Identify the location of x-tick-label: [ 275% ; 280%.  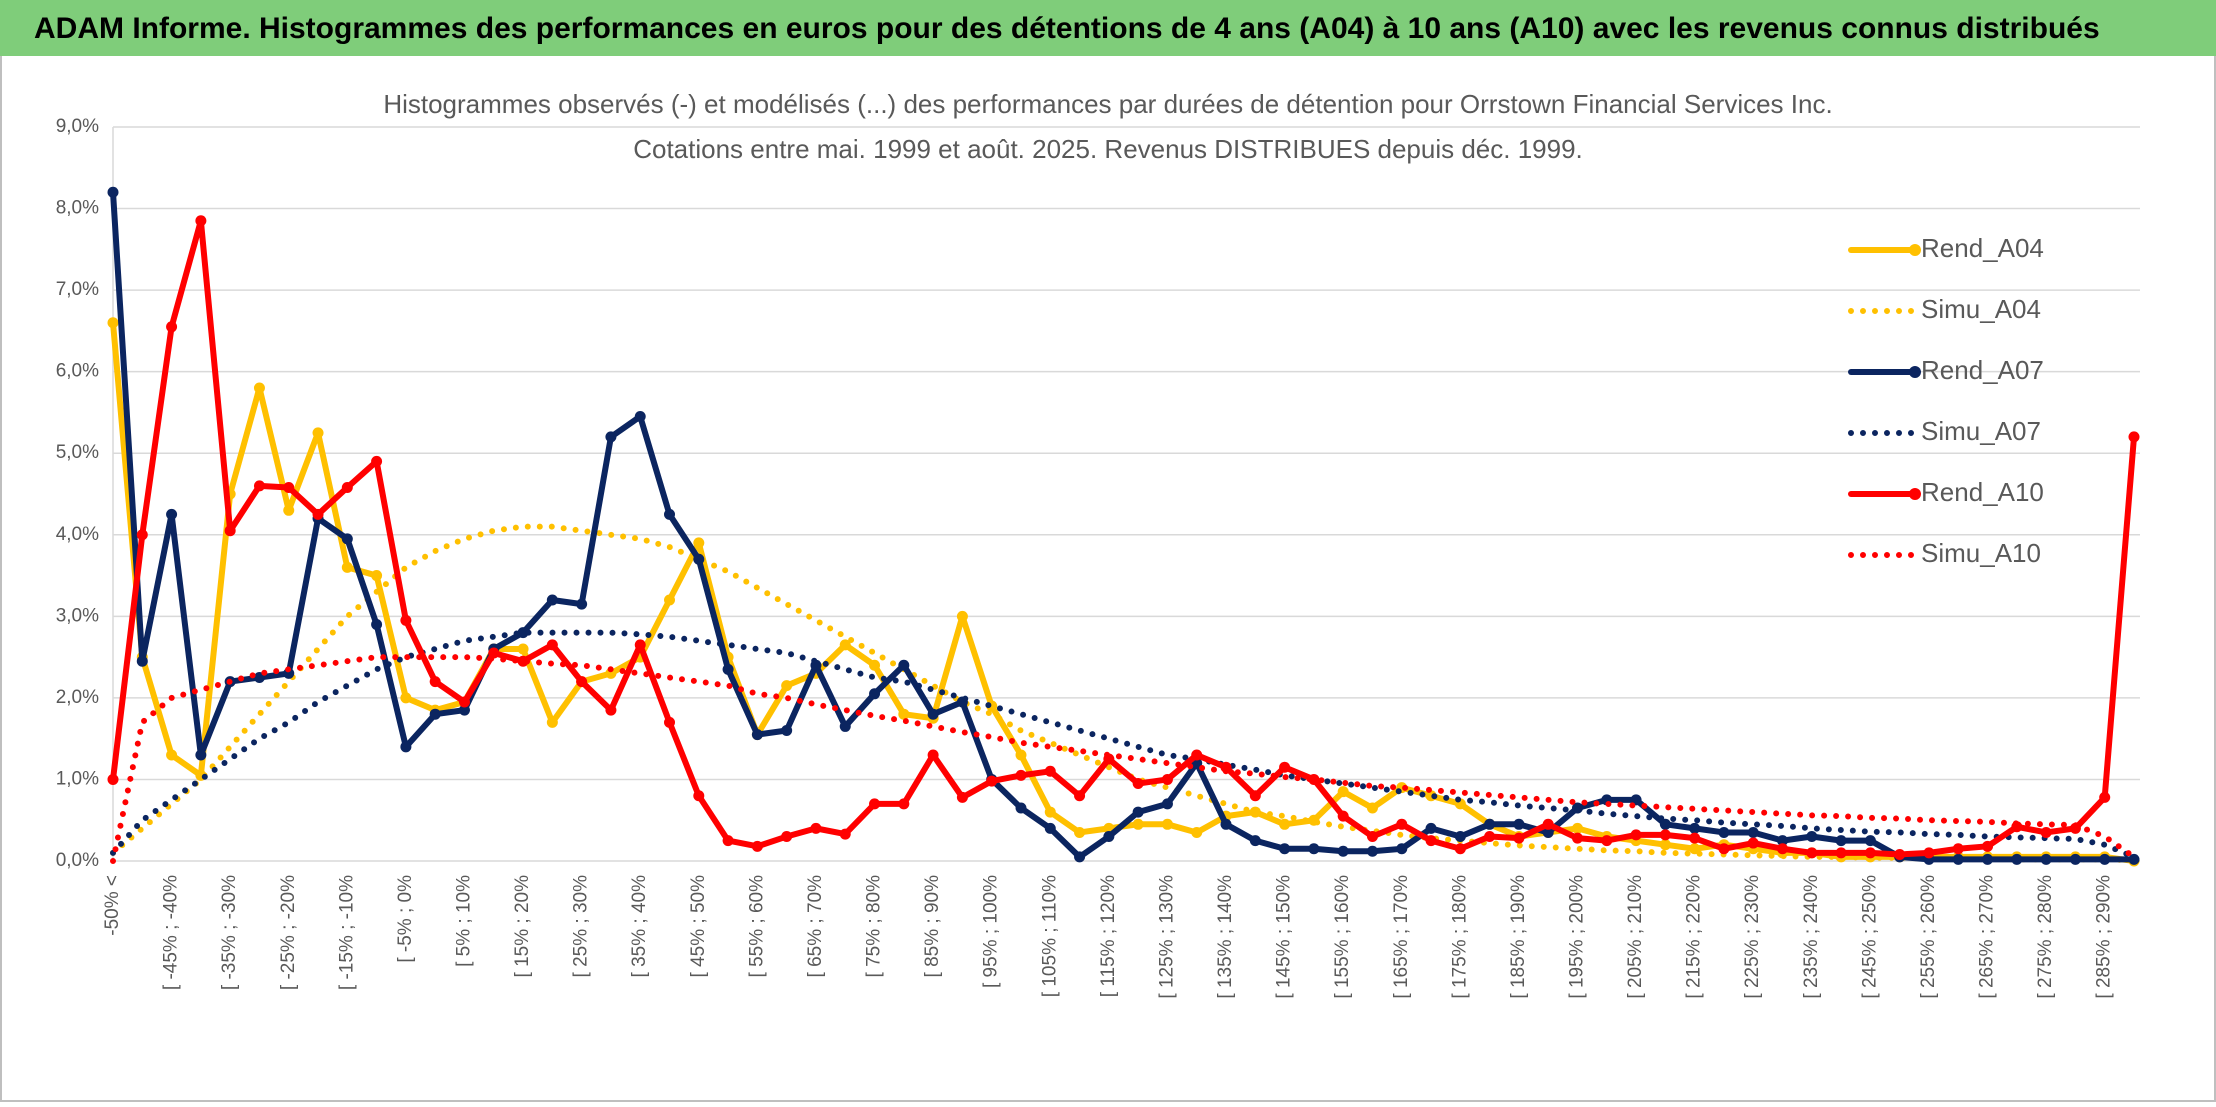
(2045, 937).